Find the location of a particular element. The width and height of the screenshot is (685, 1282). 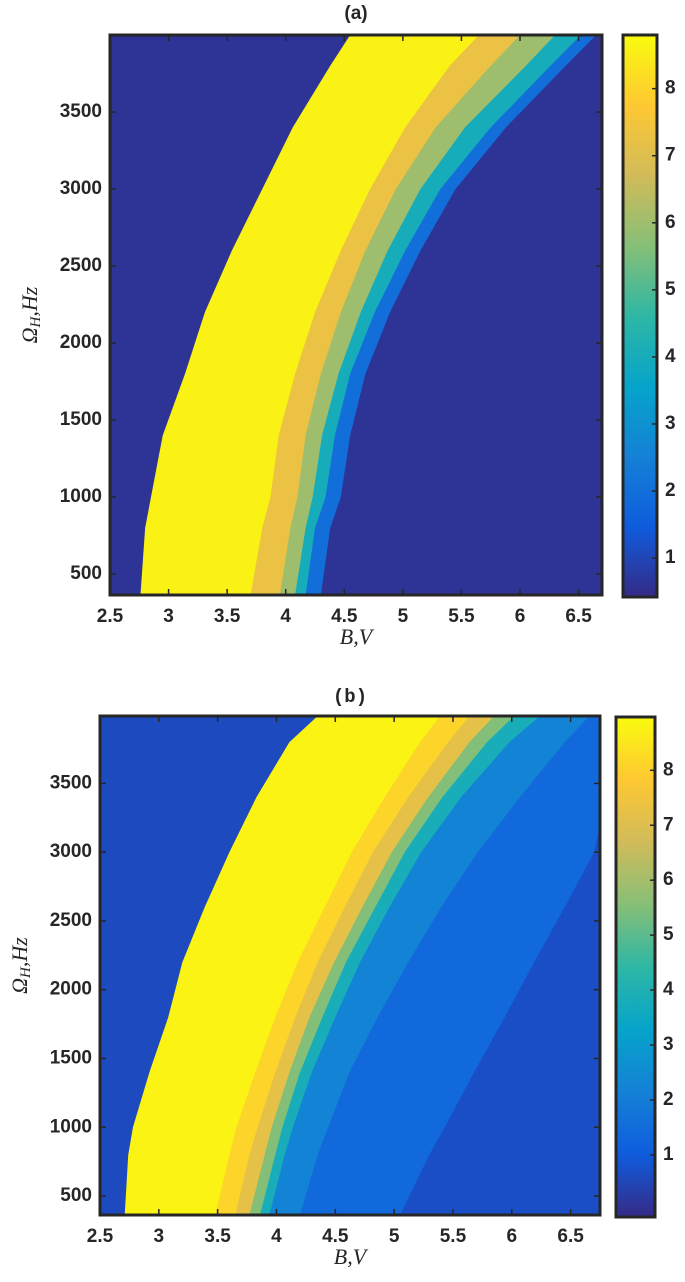

chart-title: (b) is located at coordinates (350, 697).